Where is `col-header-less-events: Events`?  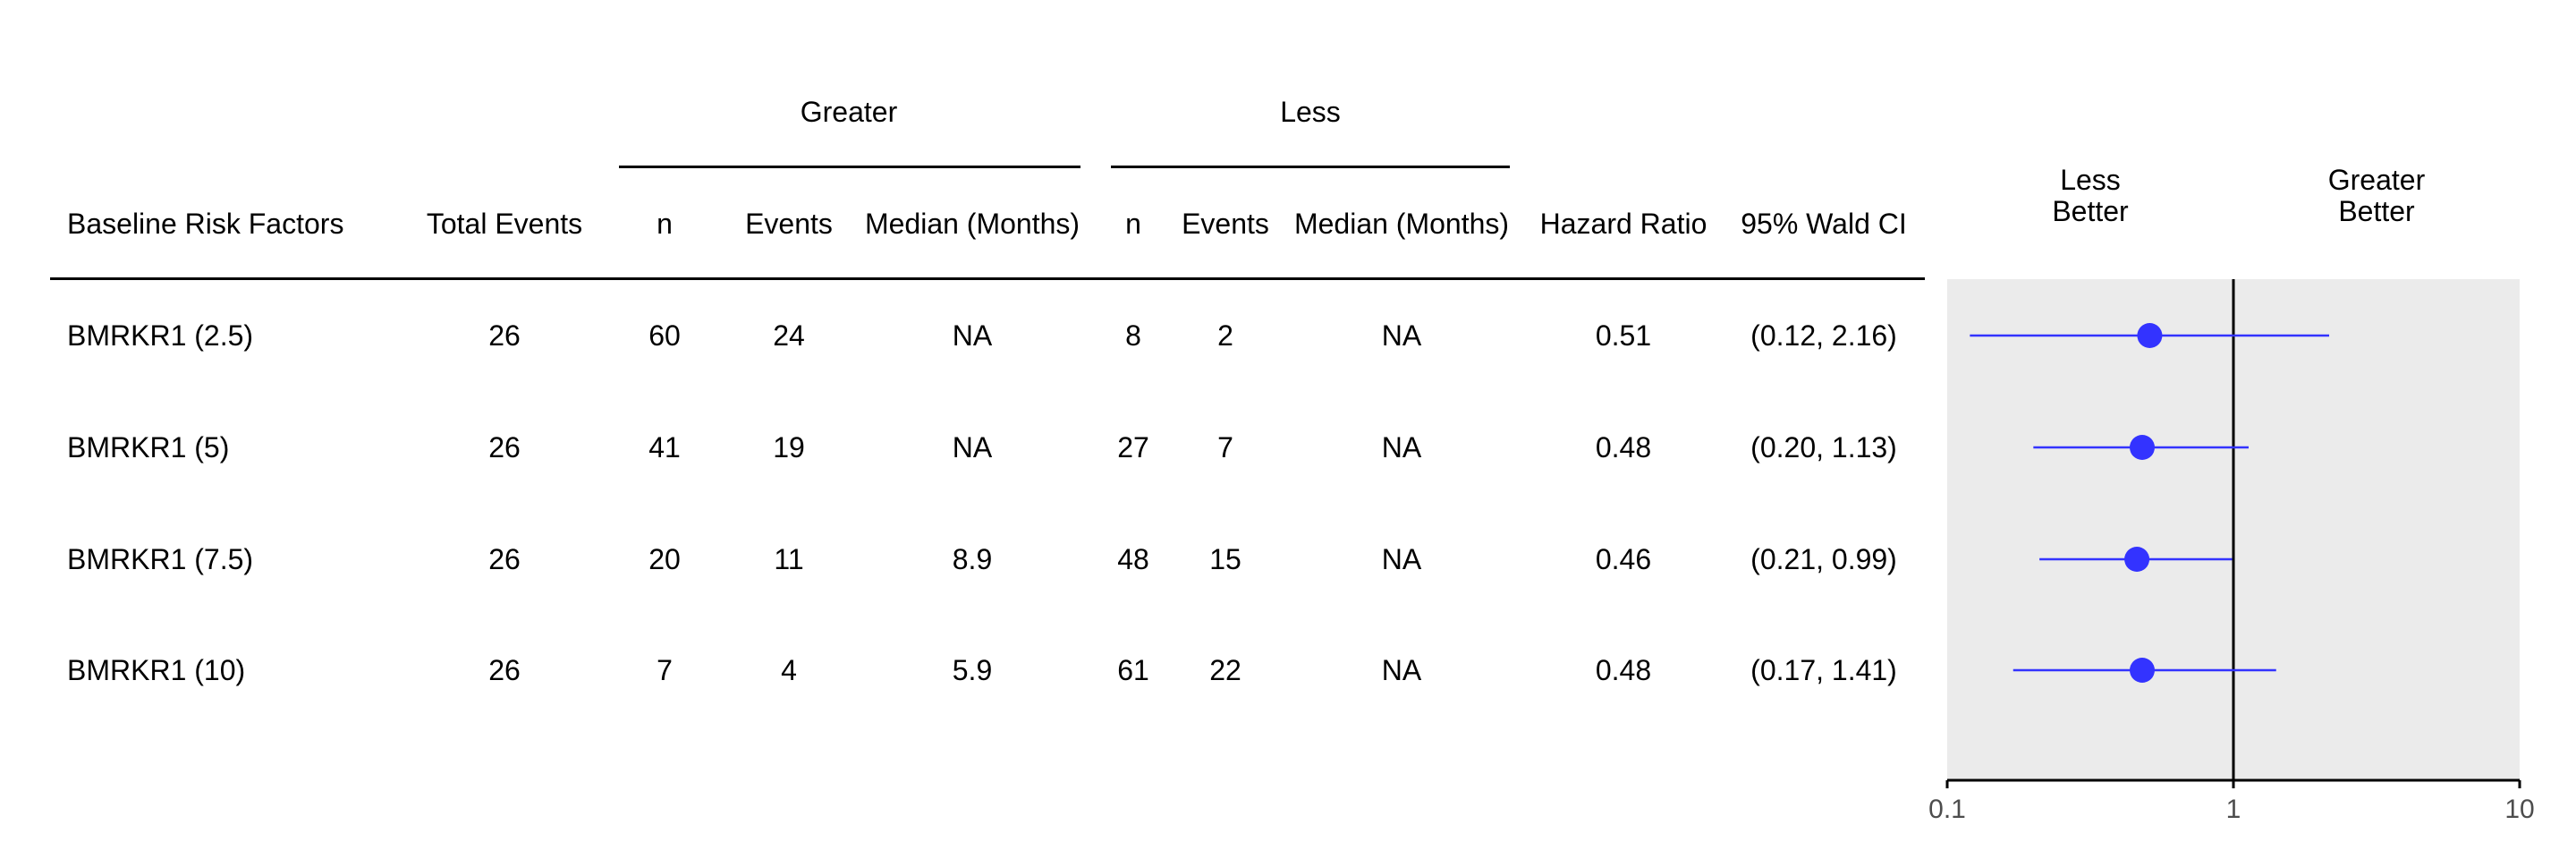 col-header-less-events: Events is located at coordinates (1225, 224).